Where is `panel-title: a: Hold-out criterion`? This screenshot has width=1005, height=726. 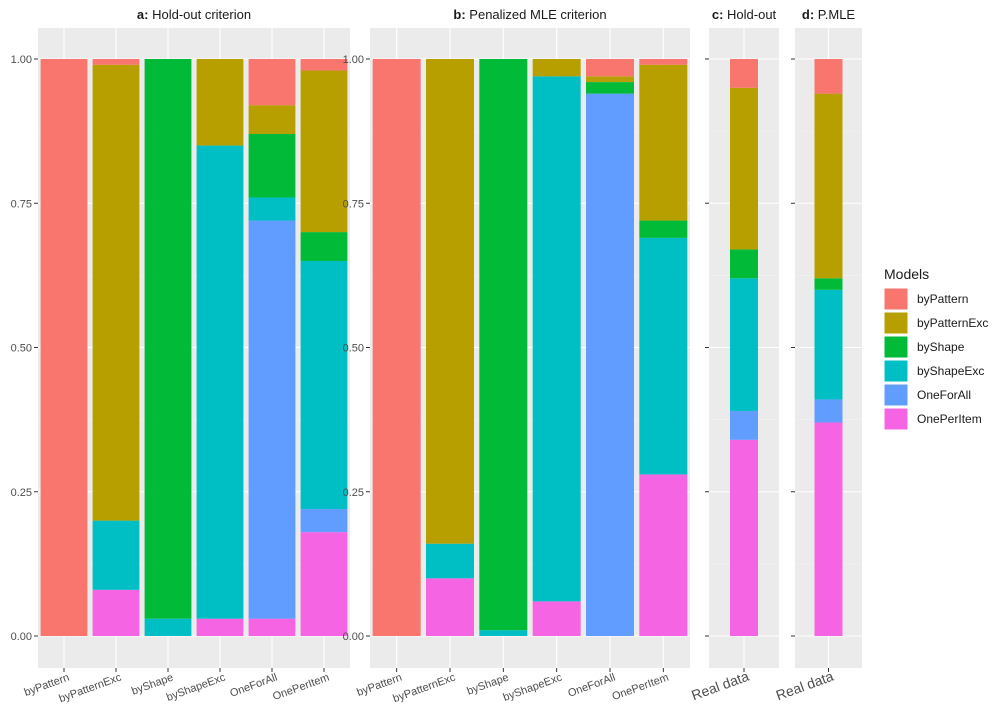 panel-title: a: Hold-out criterion is located at coordinates (194, 14).